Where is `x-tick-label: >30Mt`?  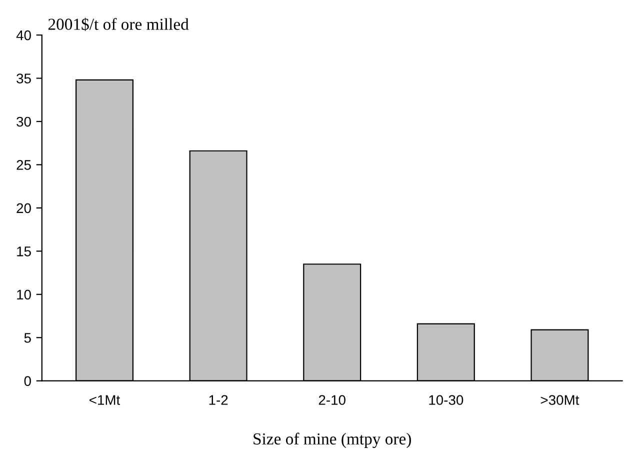
x-tick-label: >30Mt is located at coordinates (560, 400).